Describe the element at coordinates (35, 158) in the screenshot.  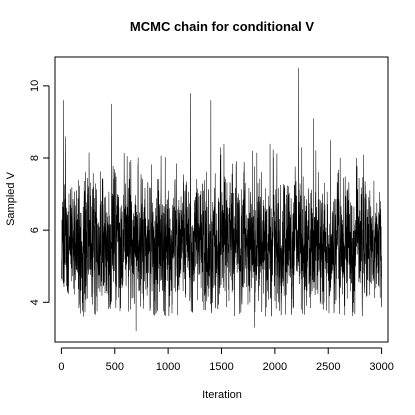
I see `y-tick-label: 8` at that location.